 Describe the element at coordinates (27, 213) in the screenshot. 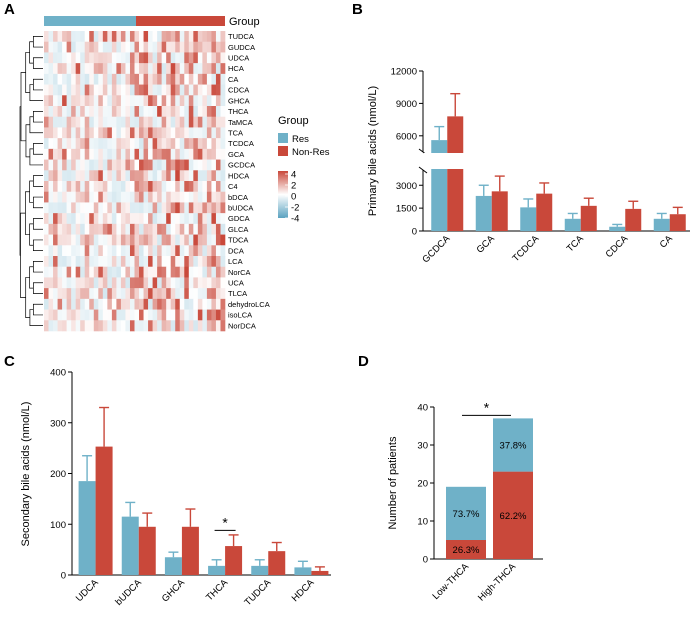

I see `dendrogram-branch` at that location.